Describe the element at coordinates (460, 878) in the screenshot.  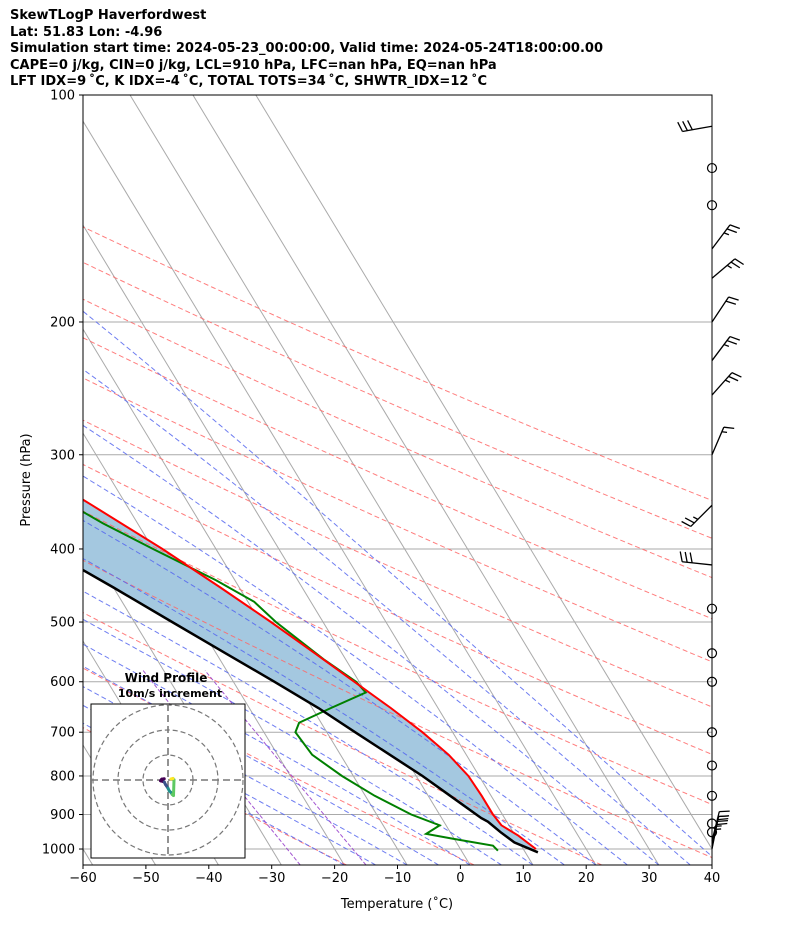
I see `x-tick-label: 0` at that location.